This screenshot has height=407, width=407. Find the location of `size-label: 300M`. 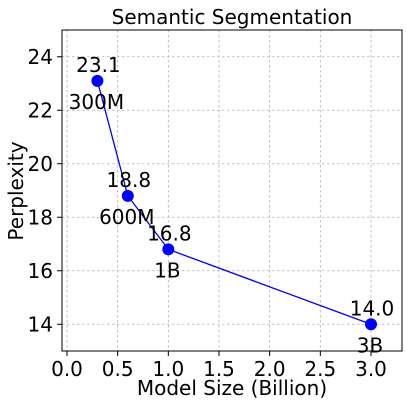

size-label: 300M is located at coordinates (96, 102).